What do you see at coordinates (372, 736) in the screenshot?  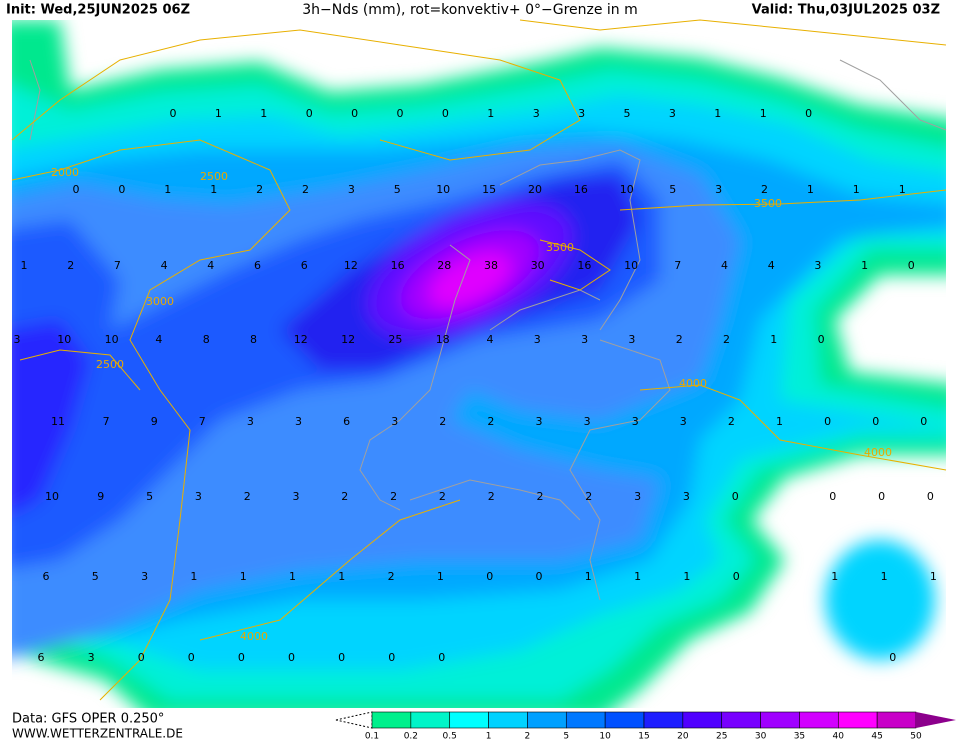 I see `colorbar-label: 0.1` at bounding box center [372, 736].